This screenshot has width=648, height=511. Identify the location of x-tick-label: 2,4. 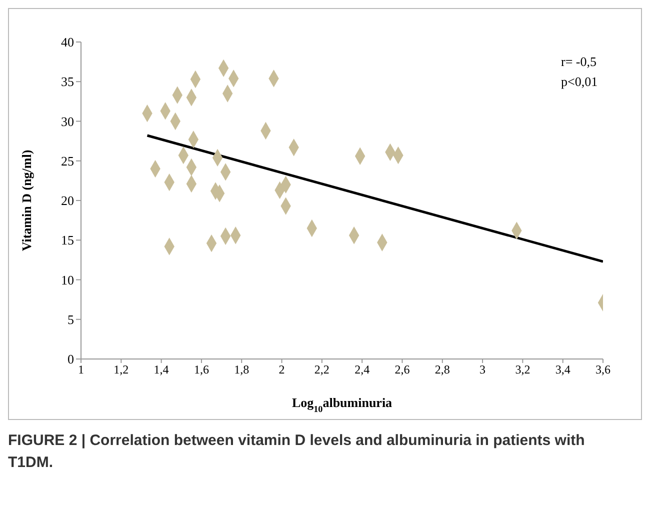
(362, 369).